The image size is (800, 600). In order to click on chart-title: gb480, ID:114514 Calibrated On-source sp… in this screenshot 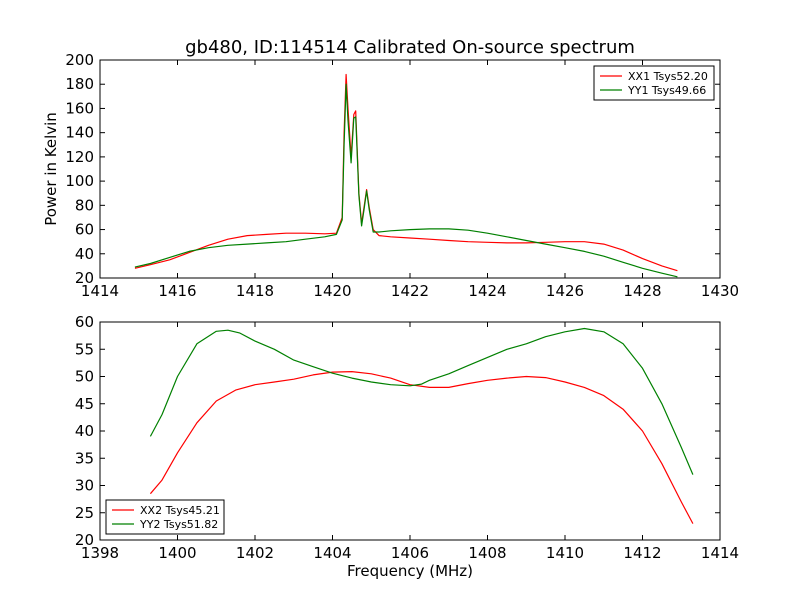, I will do `click(410, 47)`.